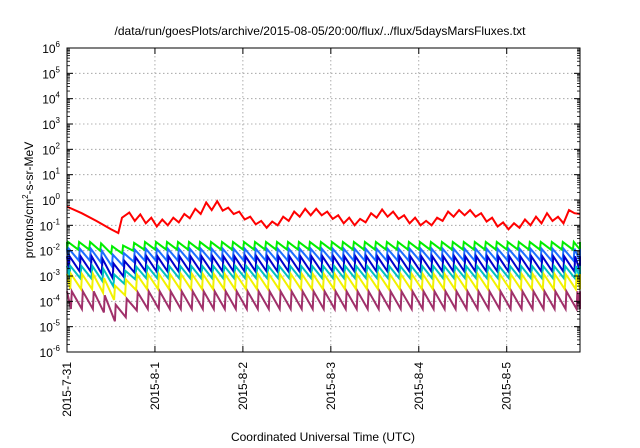 The height and width of the screenshot is (448, 640). What do you see at coordinates (507, 386) in the screenshot?
I see `x-tick-label: 2015-8-5` at bounding box center [507, 386].